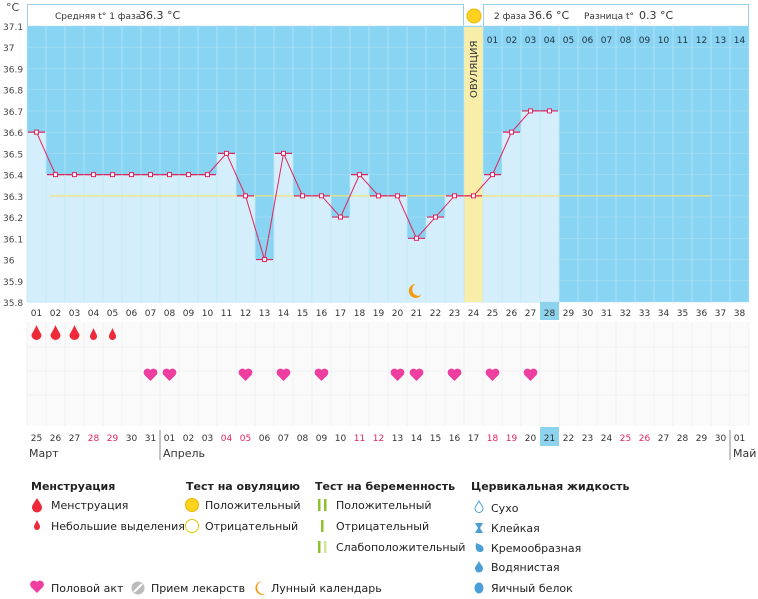 The height and width of the screenshot is (599, 758). I want to click on ovulation-column, so click(473, 164).